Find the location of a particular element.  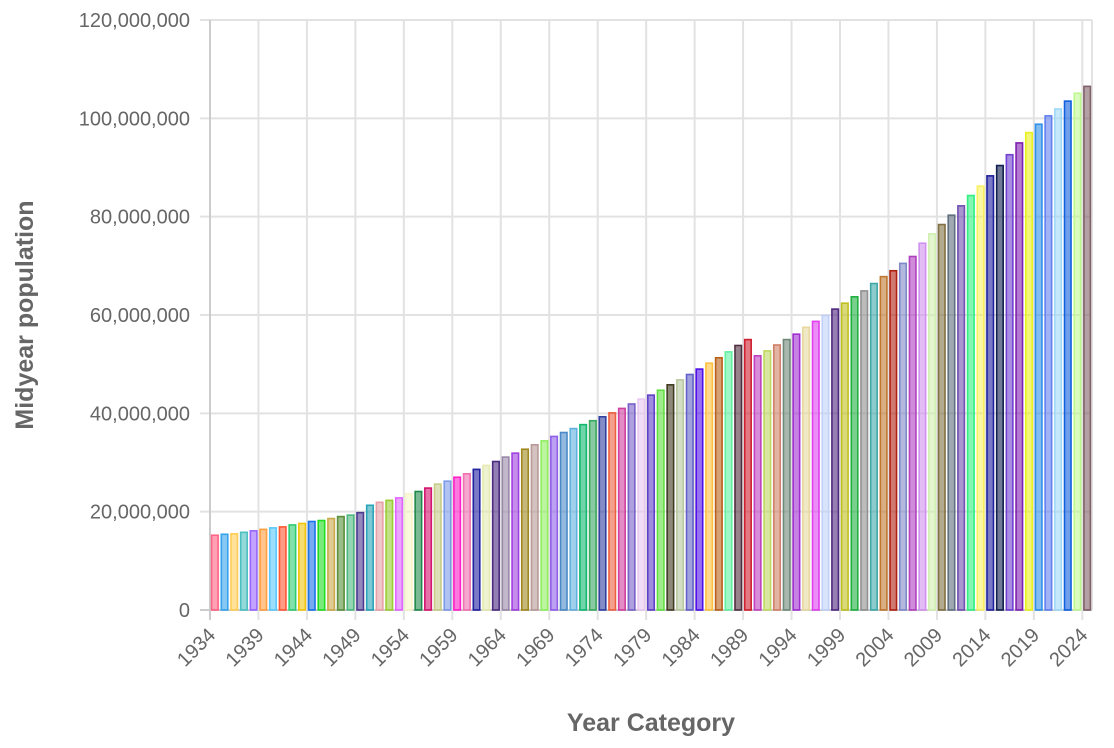

bar-2000 is located at coordinates (854, 453).